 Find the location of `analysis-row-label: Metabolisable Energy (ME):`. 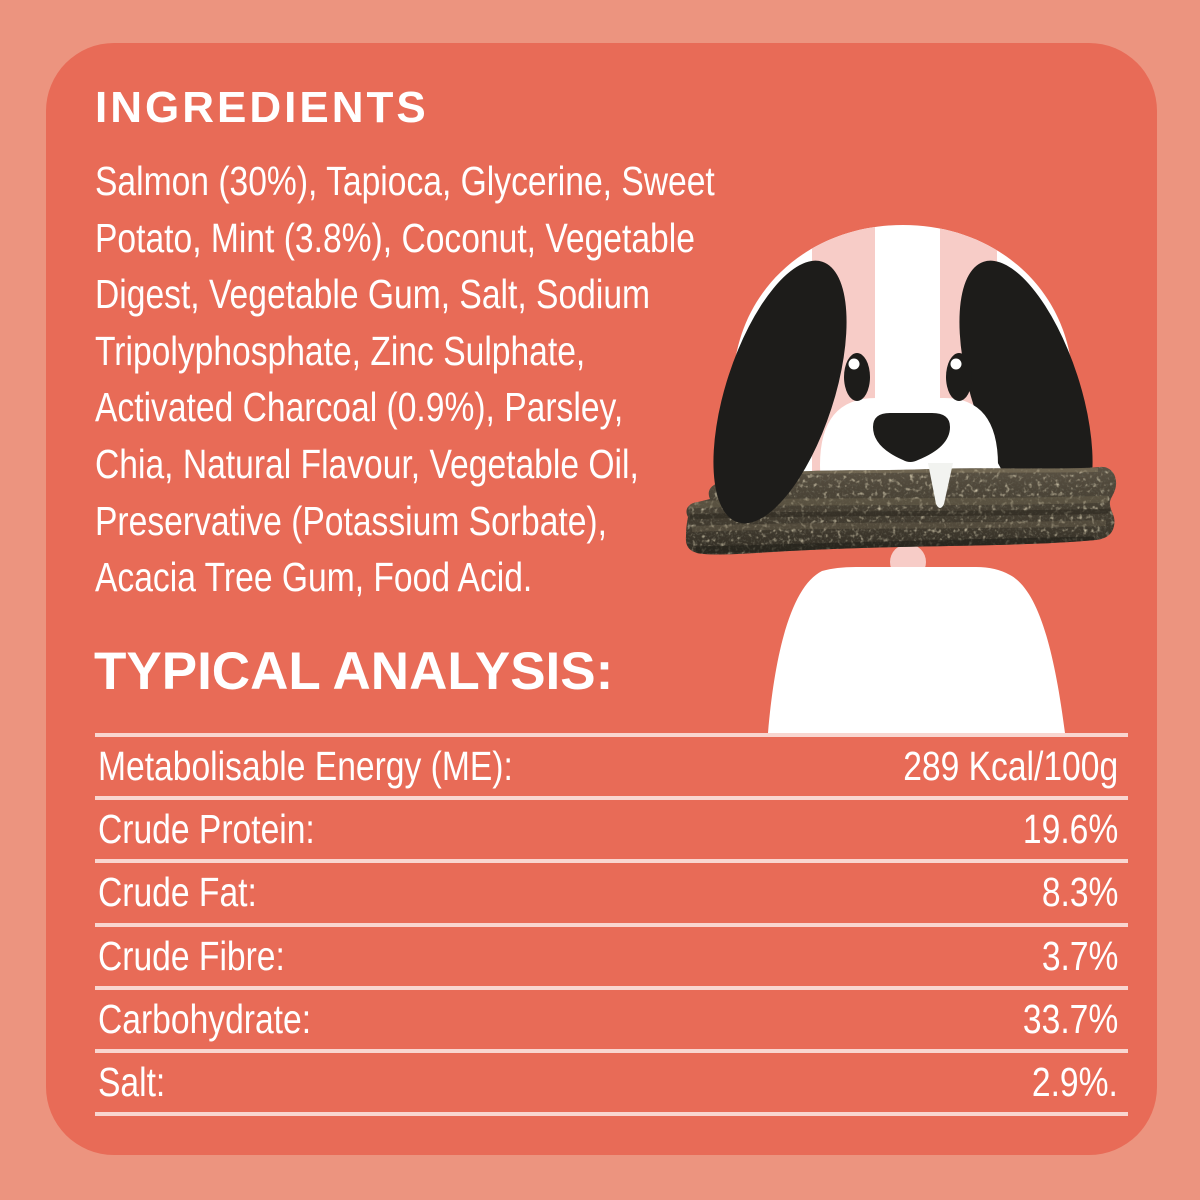

analysis-row-label: Metabolisable Energy (ME): is located at coordinates (305, 766).